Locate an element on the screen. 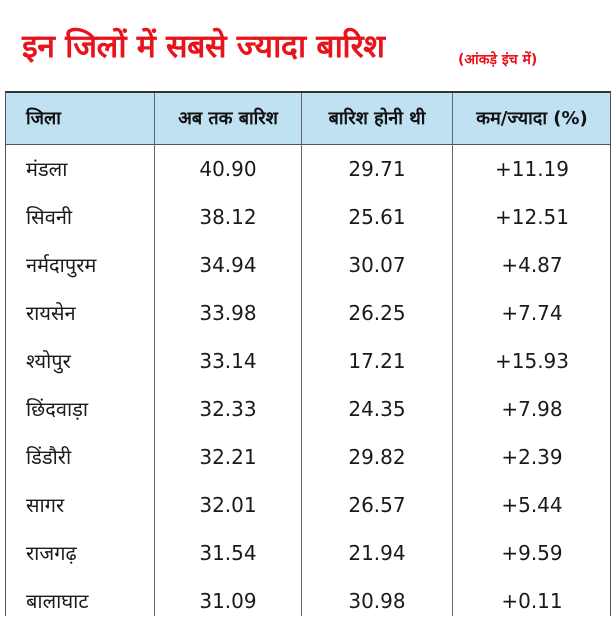 The width and height of the screenshot is (616, 625). cell-rain-expected: 25.61 is located at coordinates (377, 217).